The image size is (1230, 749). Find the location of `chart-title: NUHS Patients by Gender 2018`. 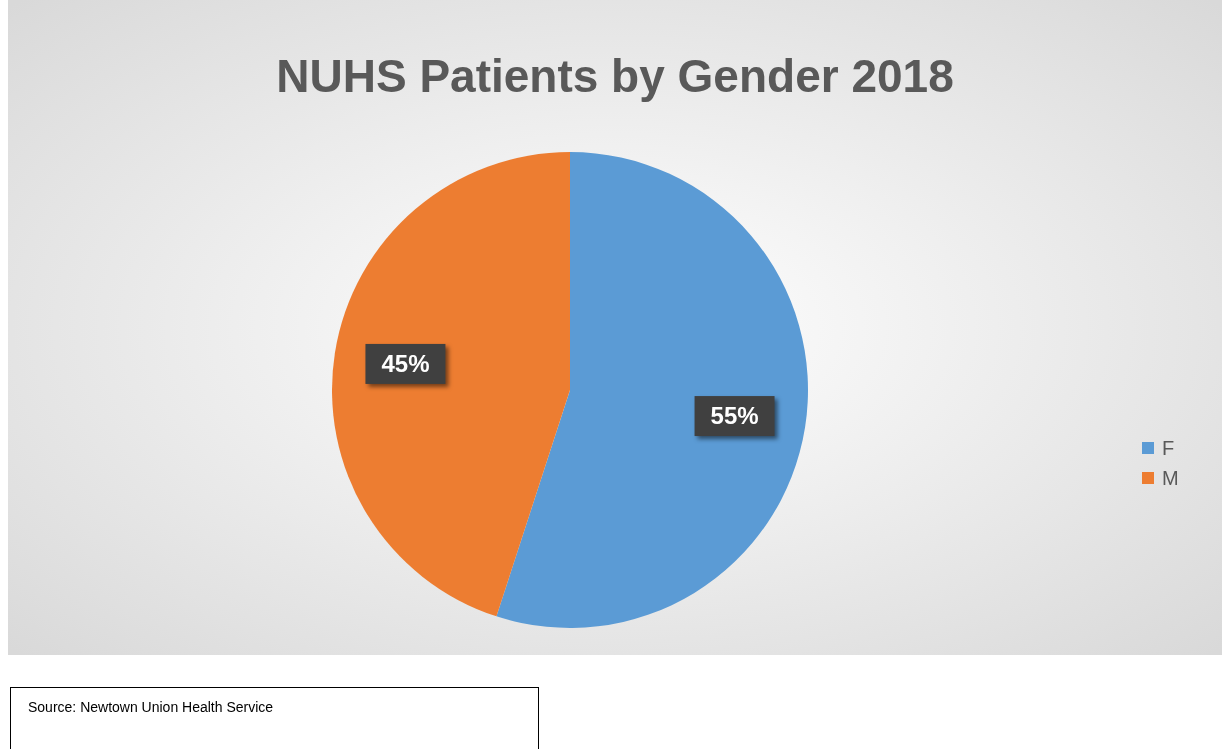

chart-title: NUHS Patients by Gender 2018 is located at coordinates (615, 76).